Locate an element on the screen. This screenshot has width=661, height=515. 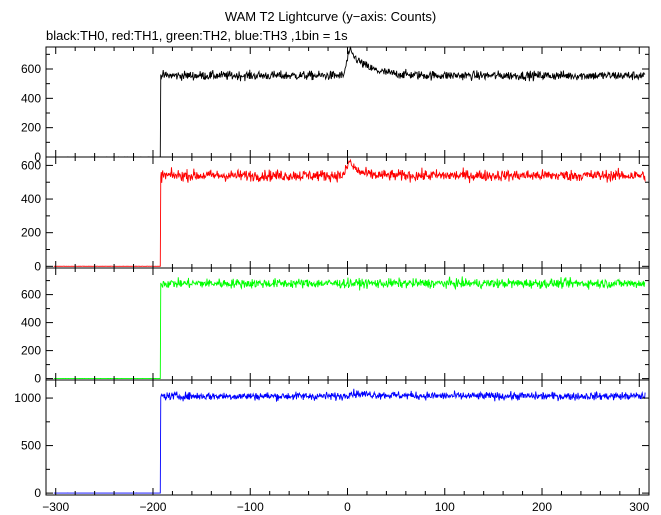
y-tick-label: 500 is located at coordinates (31, 446).